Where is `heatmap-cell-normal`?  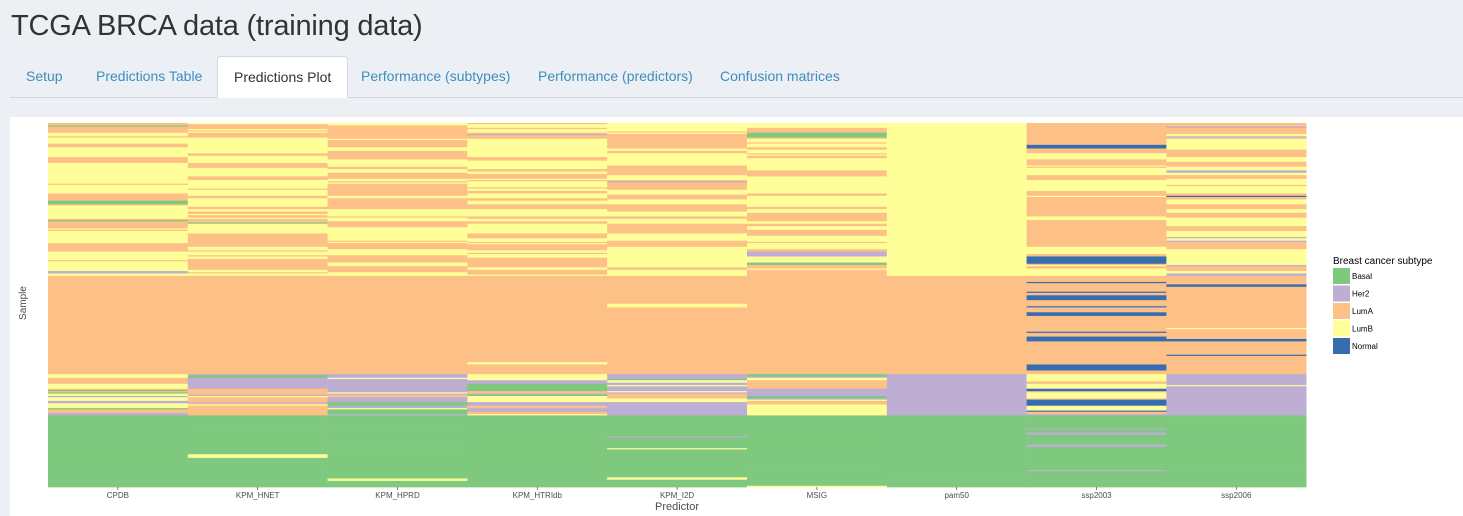
heatmap-cell-normal is located at coordinates (1096, 411).